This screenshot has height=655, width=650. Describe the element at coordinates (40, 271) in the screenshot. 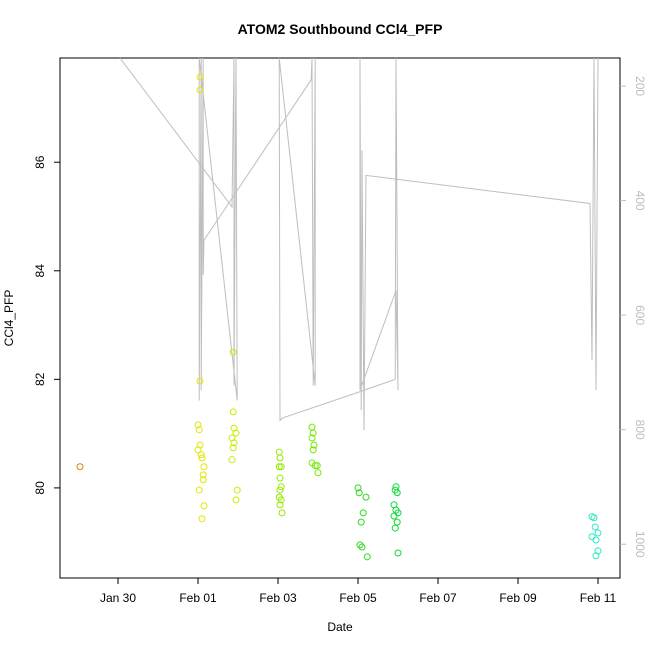

I see `y-tick-label: 84` at that location.